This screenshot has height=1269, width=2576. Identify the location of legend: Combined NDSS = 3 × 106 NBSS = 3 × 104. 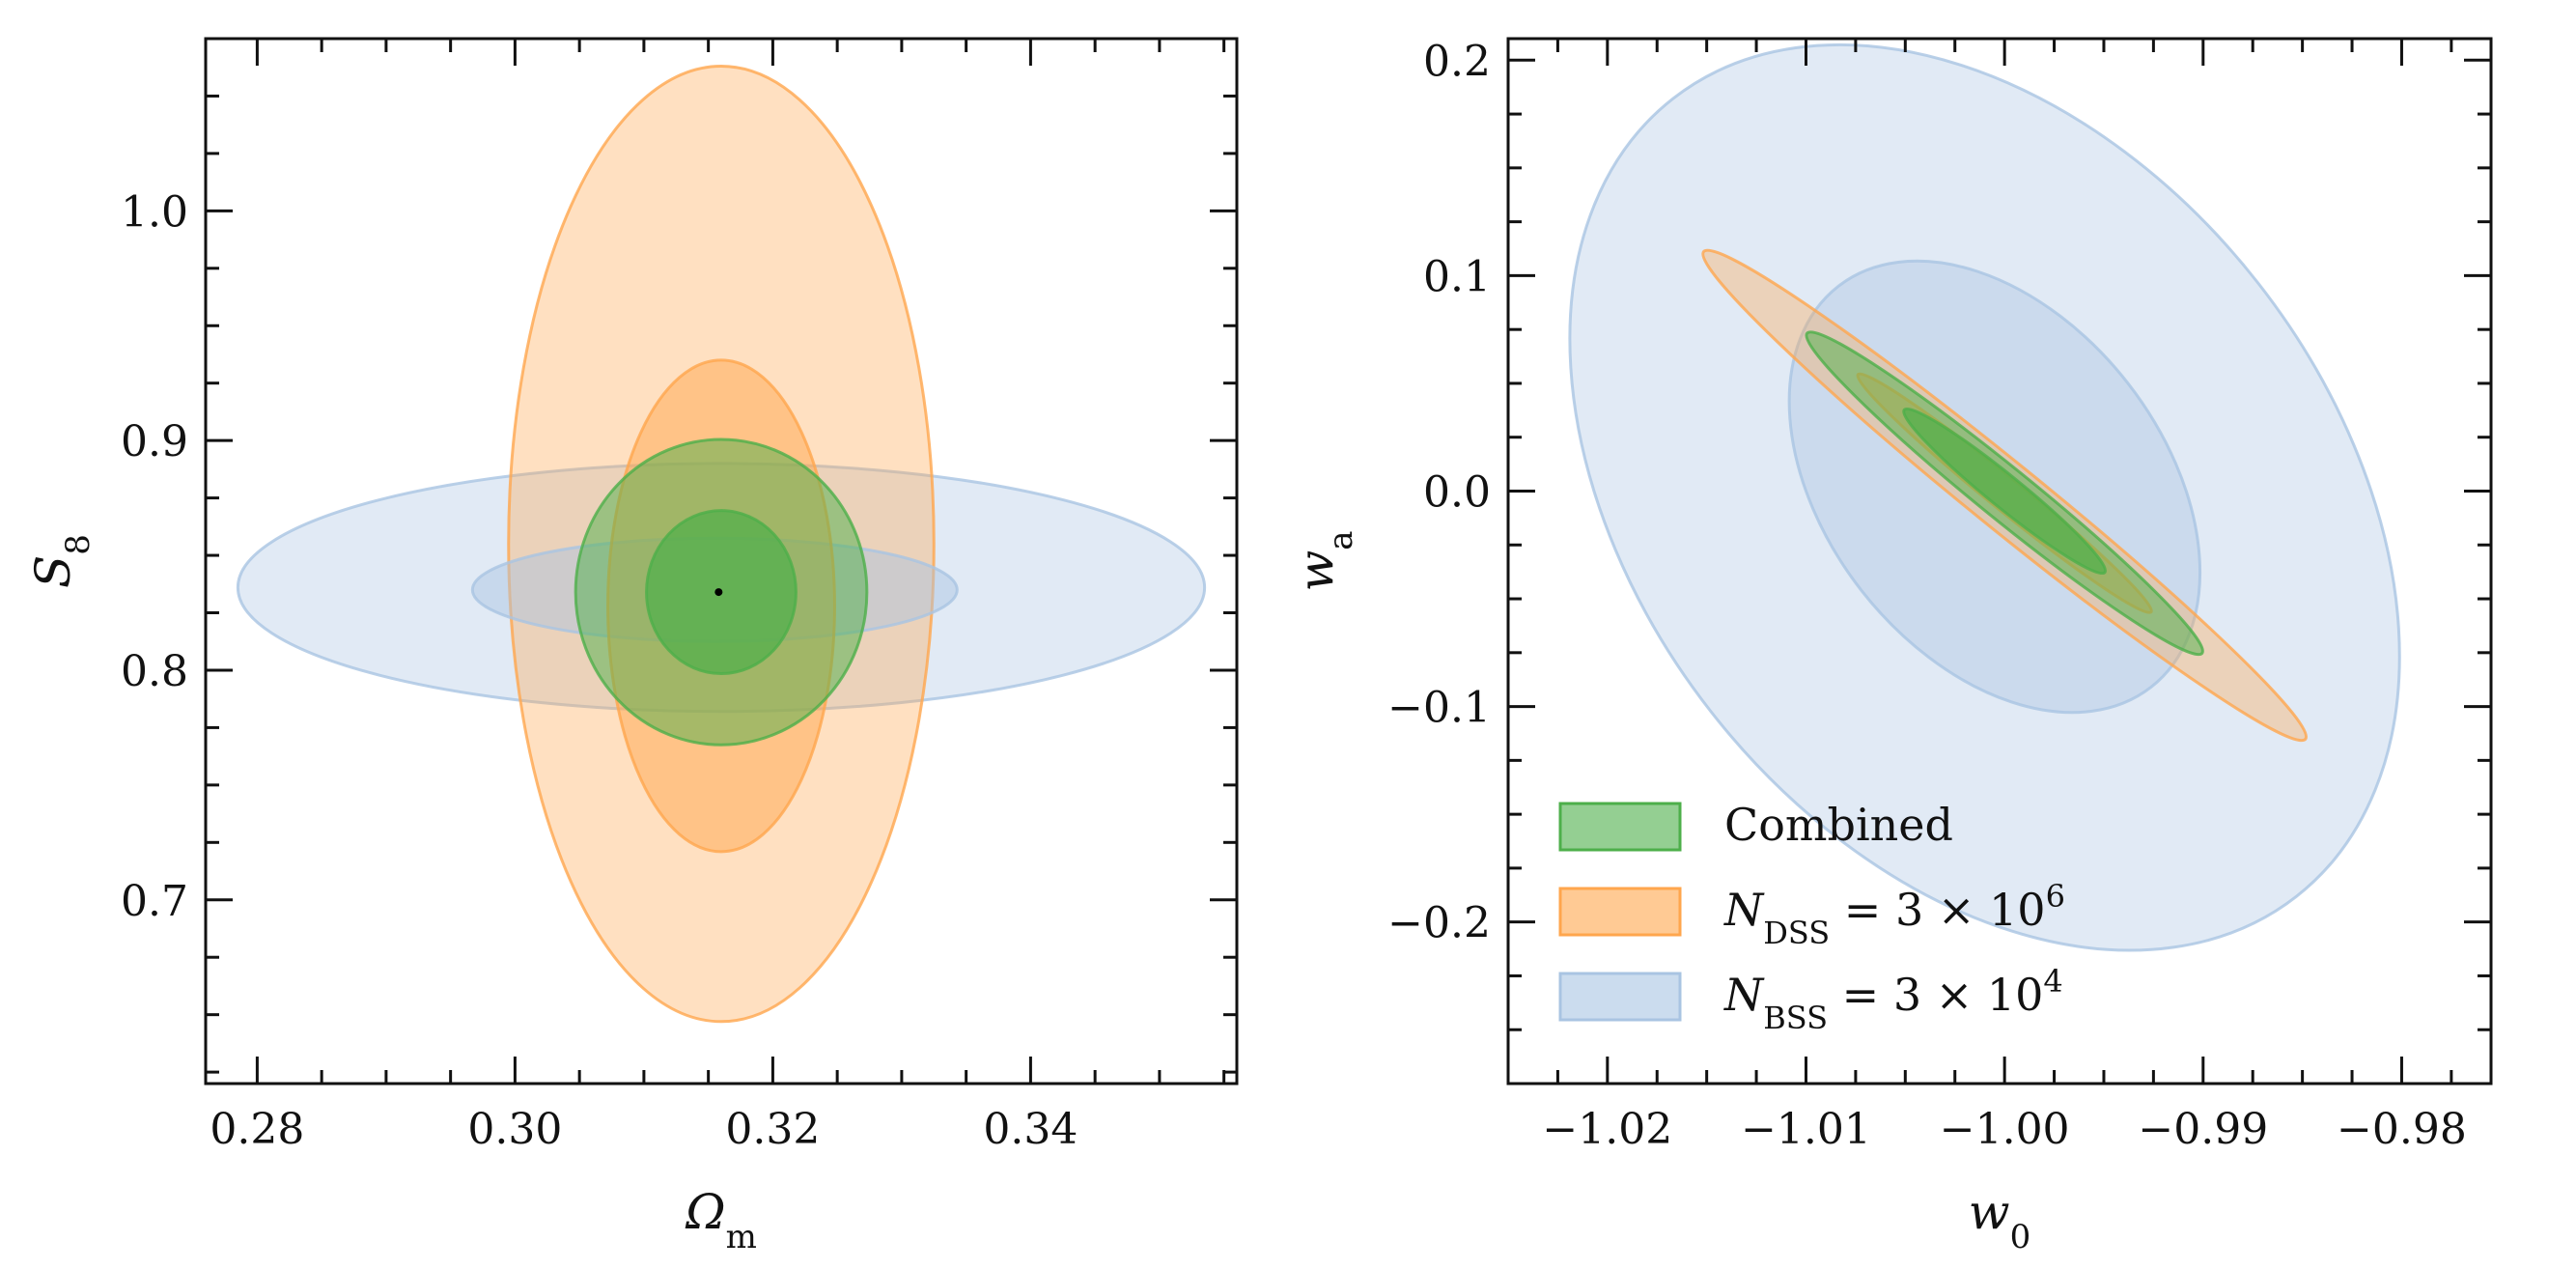
(1812, 917).